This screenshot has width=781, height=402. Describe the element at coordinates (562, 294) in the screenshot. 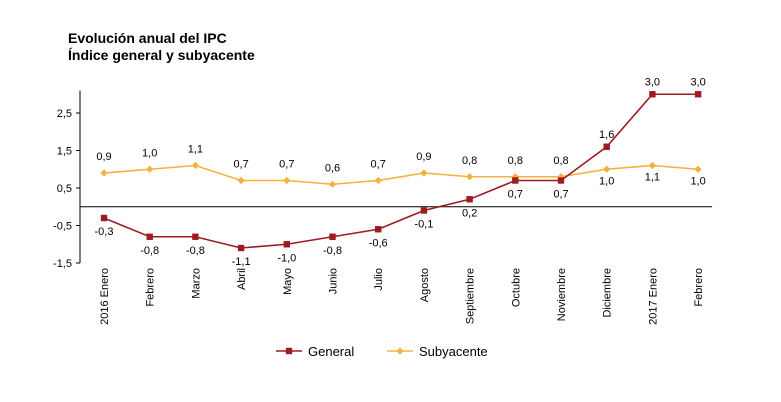

I see `x-category-label: Noviembre` at that location.